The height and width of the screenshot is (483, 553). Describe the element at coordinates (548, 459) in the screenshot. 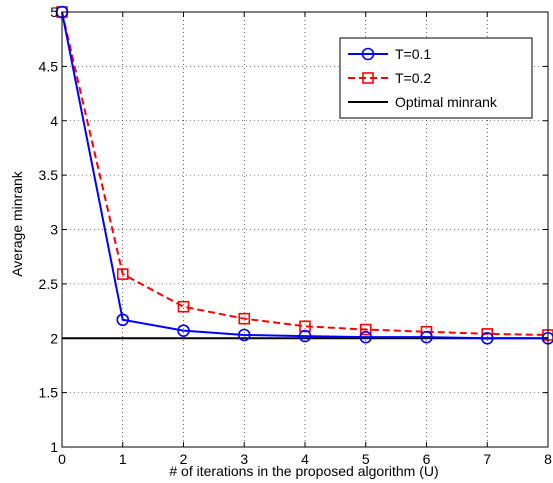

I see `x-tick-label-8: 8` at that location.